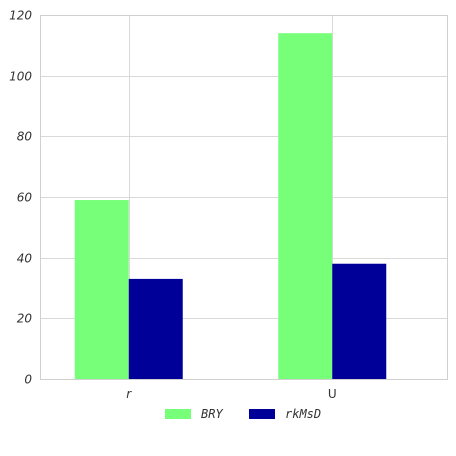 The height and width of the screenshot is (456, 456). I want to click on x-tick-label: r, so click(129, 394).